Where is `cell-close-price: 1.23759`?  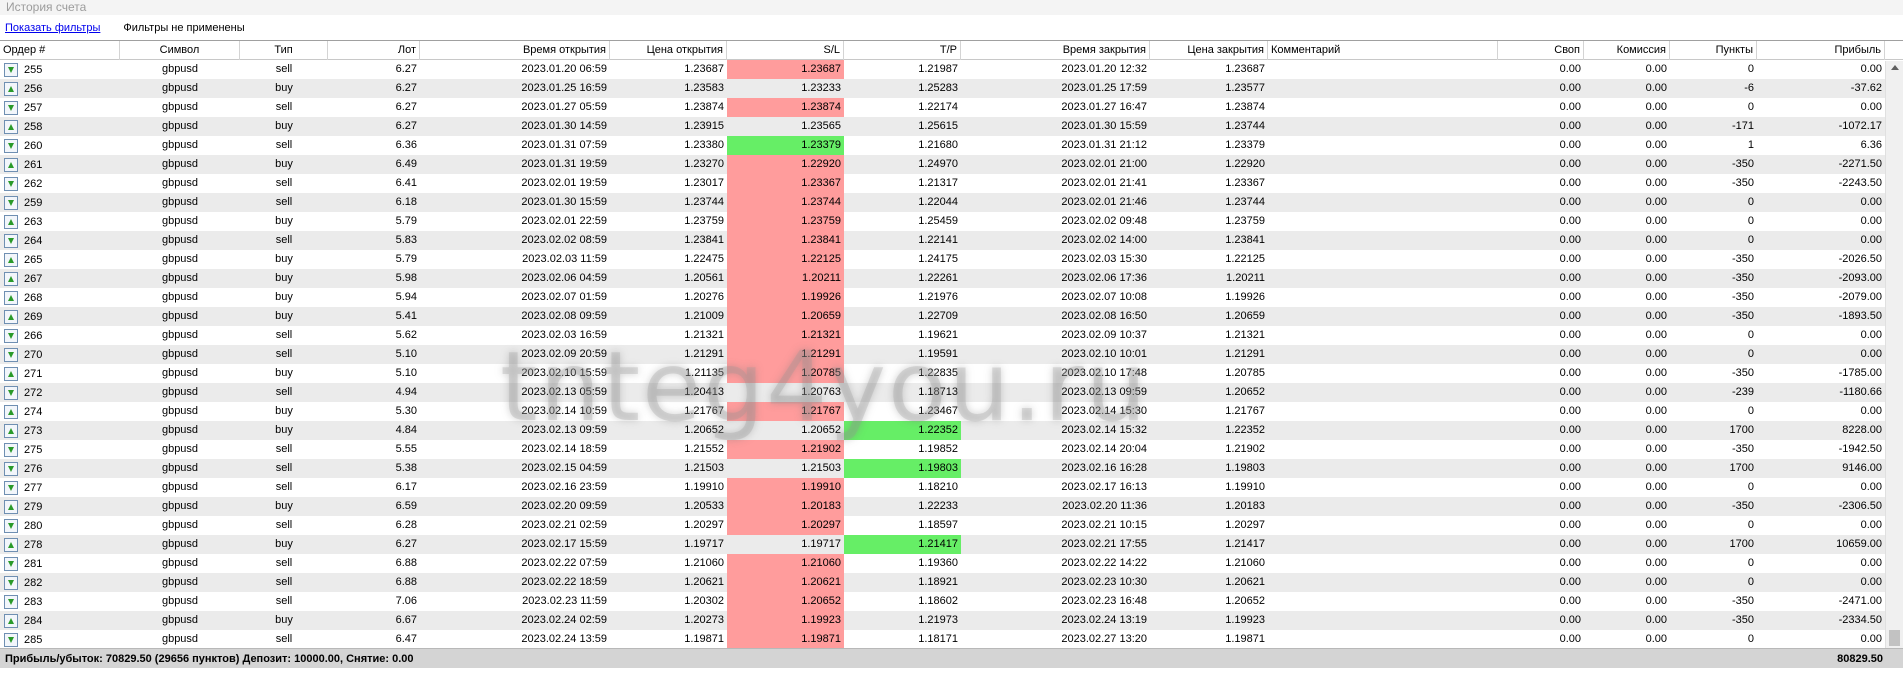 cell-close-price: 1.23759 is located at coordinates (1245, 221).